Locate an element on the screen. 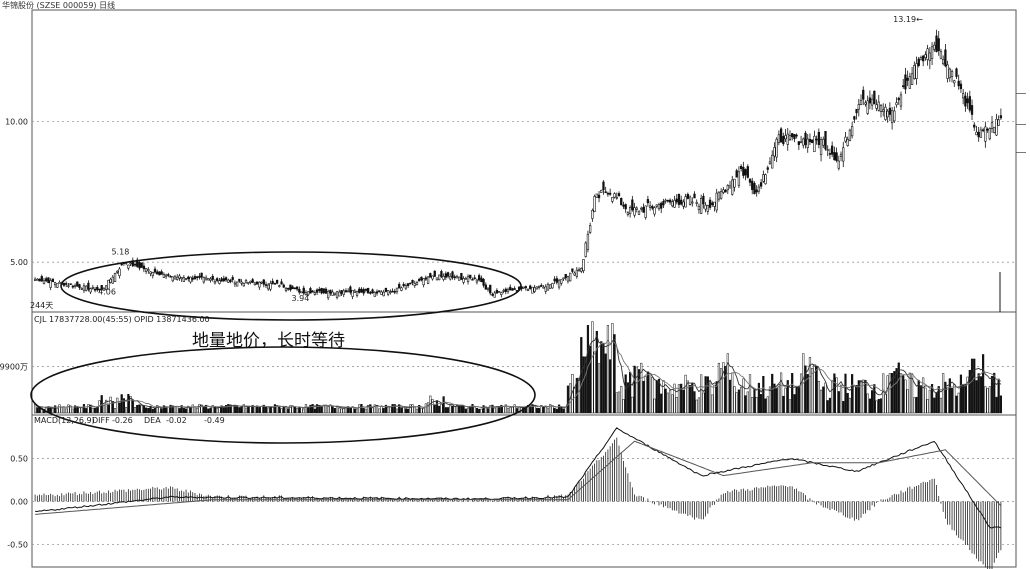  volume-header-opid: OPID 13871436.00 is located at coordinates (172, 319).